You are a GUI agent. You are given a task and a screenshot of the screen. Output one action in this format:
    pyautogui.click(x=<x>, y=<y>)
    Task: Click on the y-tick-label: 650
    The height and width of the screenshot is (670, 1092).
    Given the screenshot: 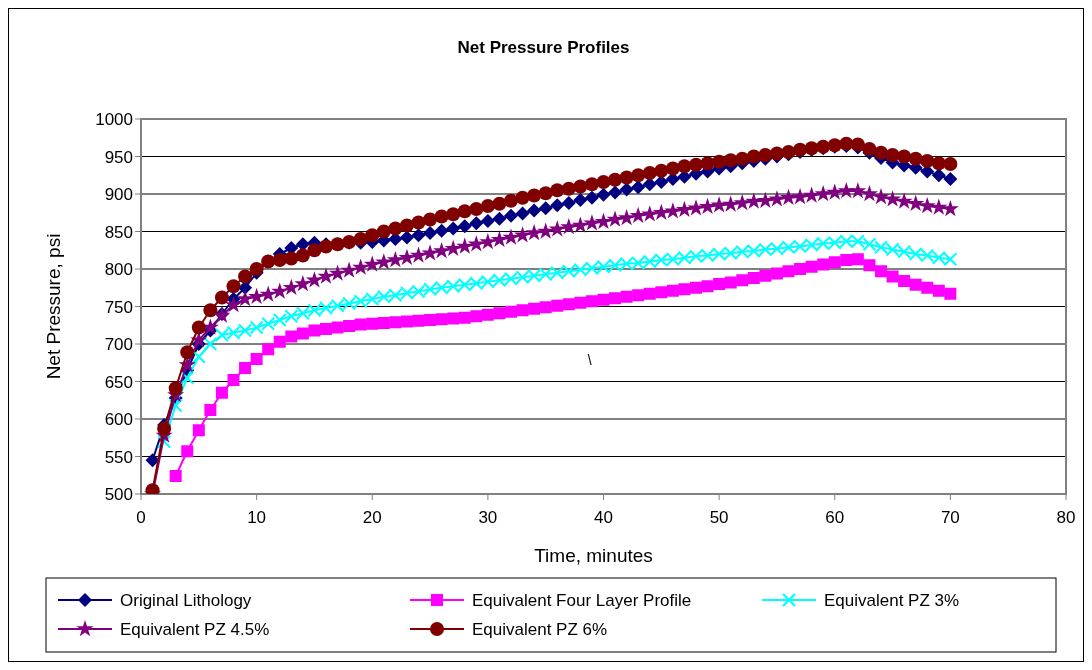 What is the action you would take?
    pyautogui.click(x=118, y=382)
    